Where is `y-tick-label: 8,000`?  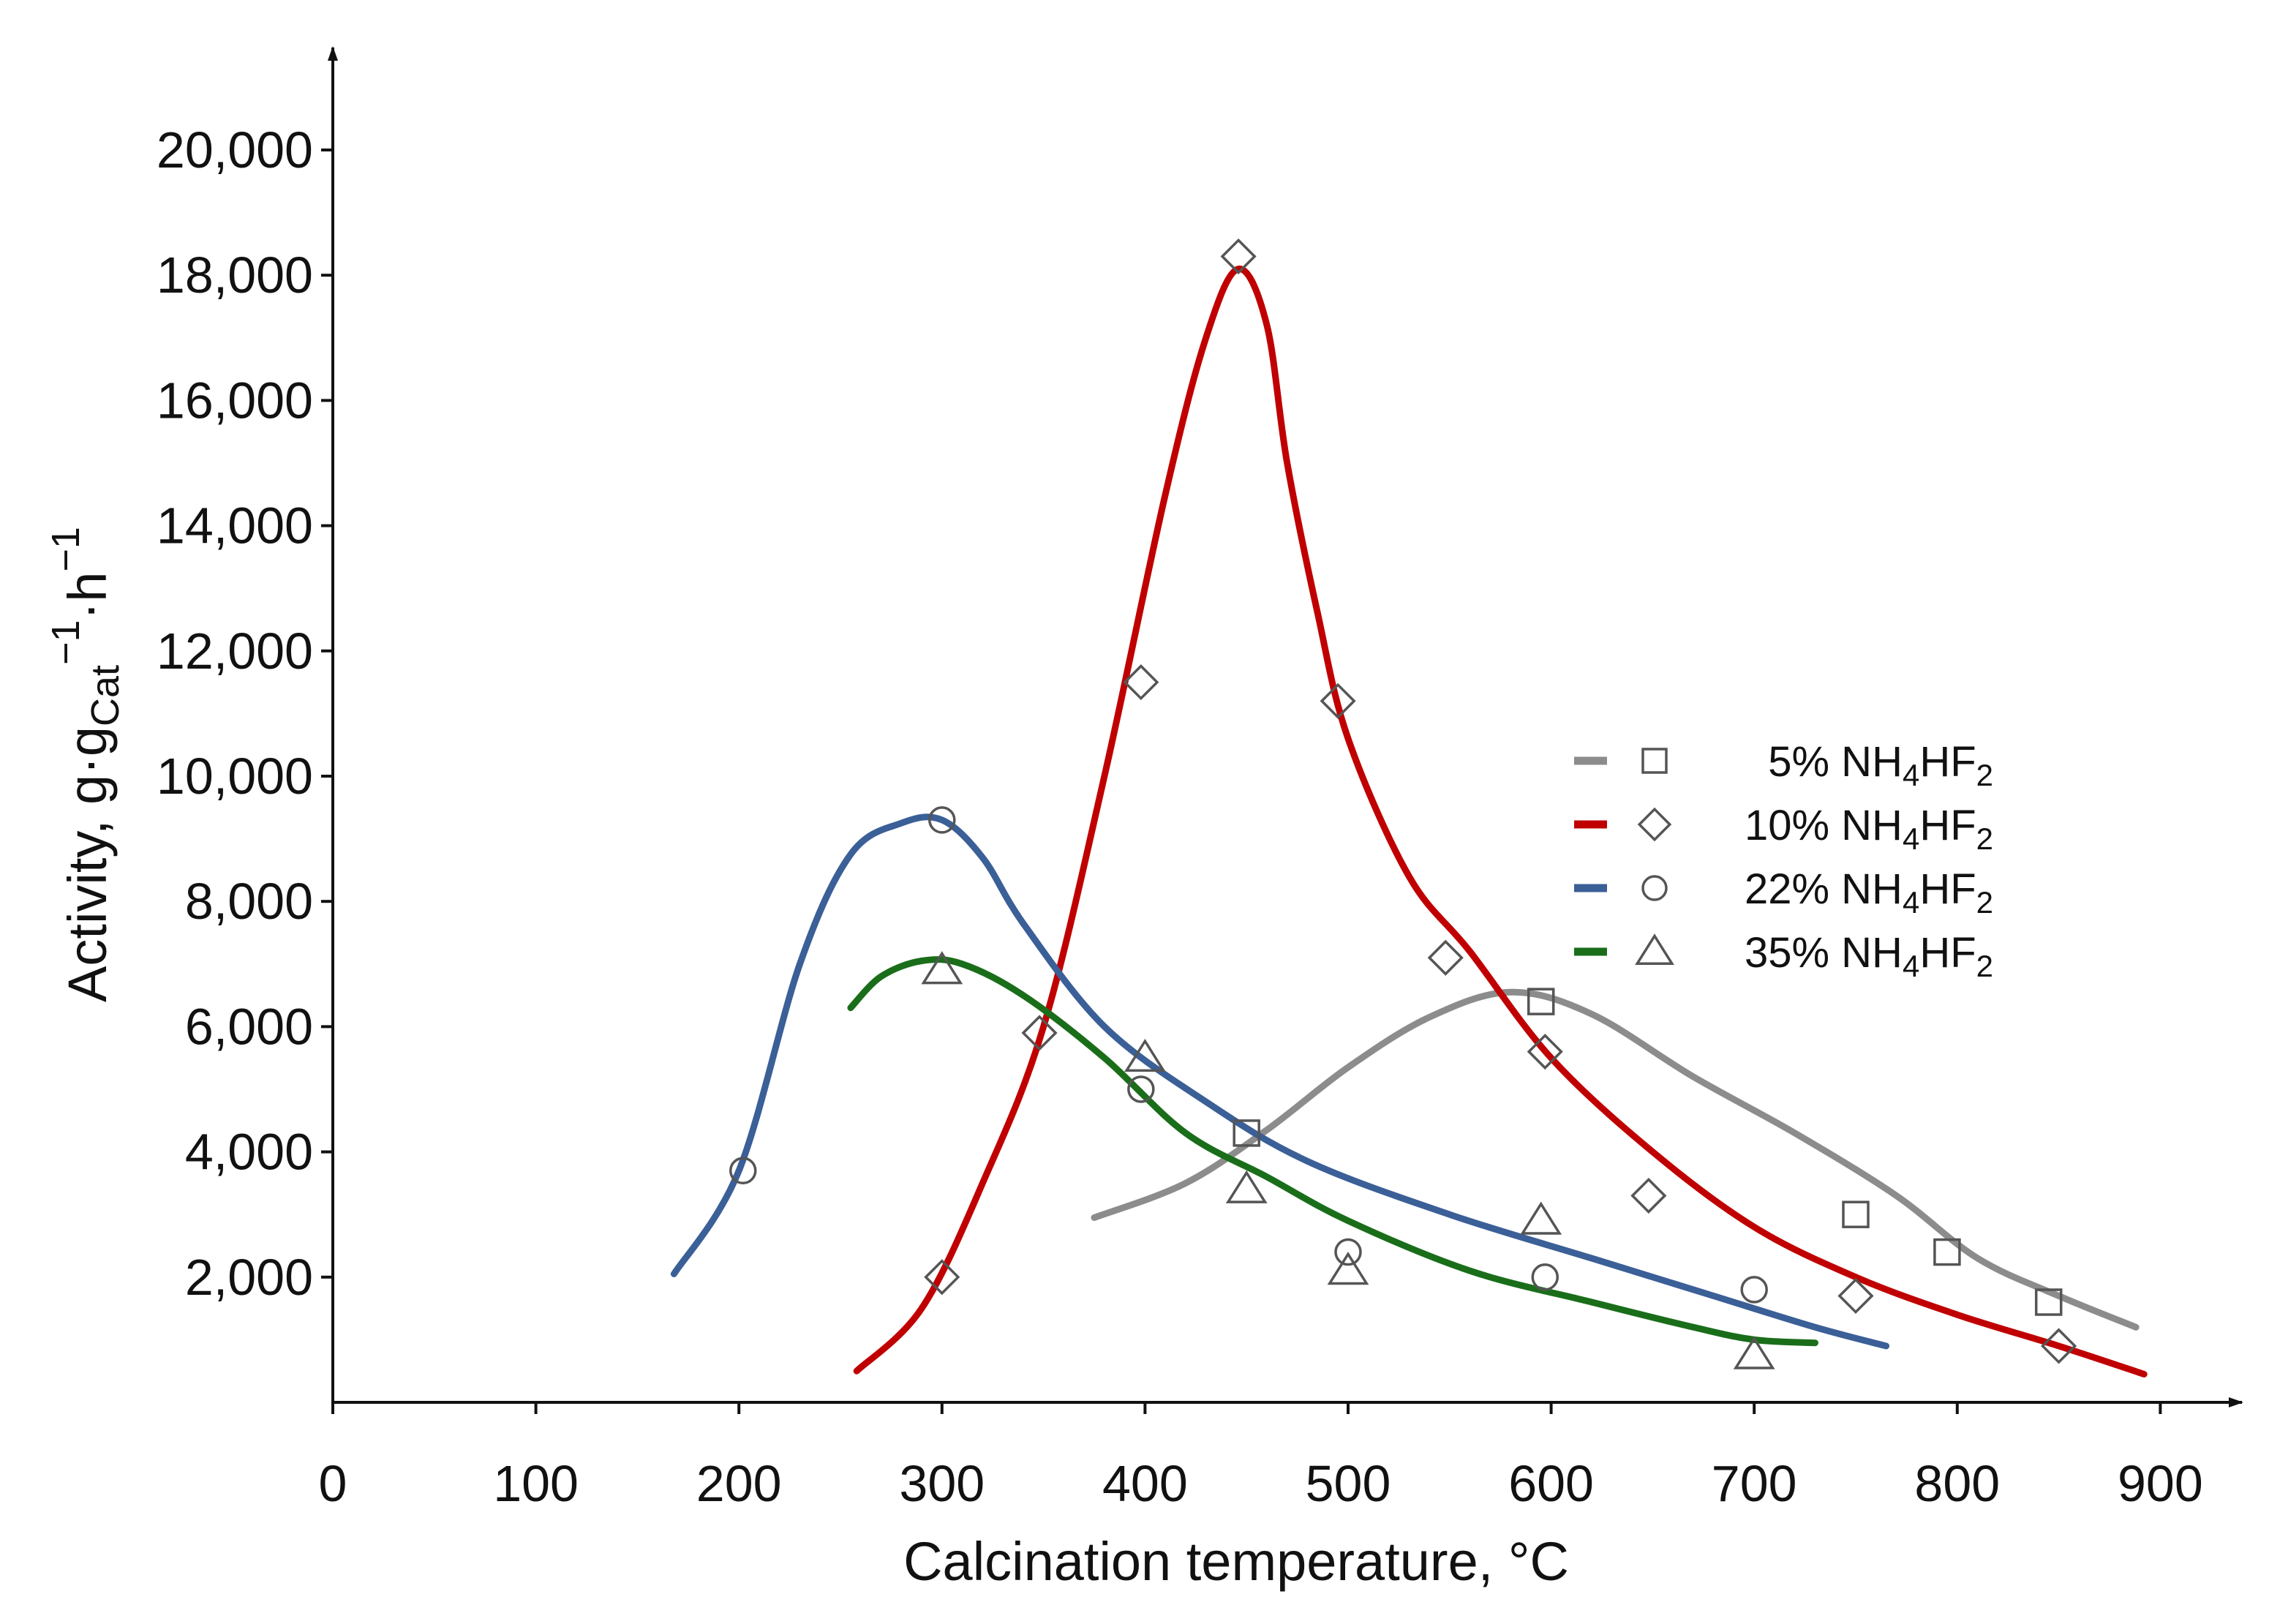
y-tick-label: 8,000 is located at coordinates (249, 901).